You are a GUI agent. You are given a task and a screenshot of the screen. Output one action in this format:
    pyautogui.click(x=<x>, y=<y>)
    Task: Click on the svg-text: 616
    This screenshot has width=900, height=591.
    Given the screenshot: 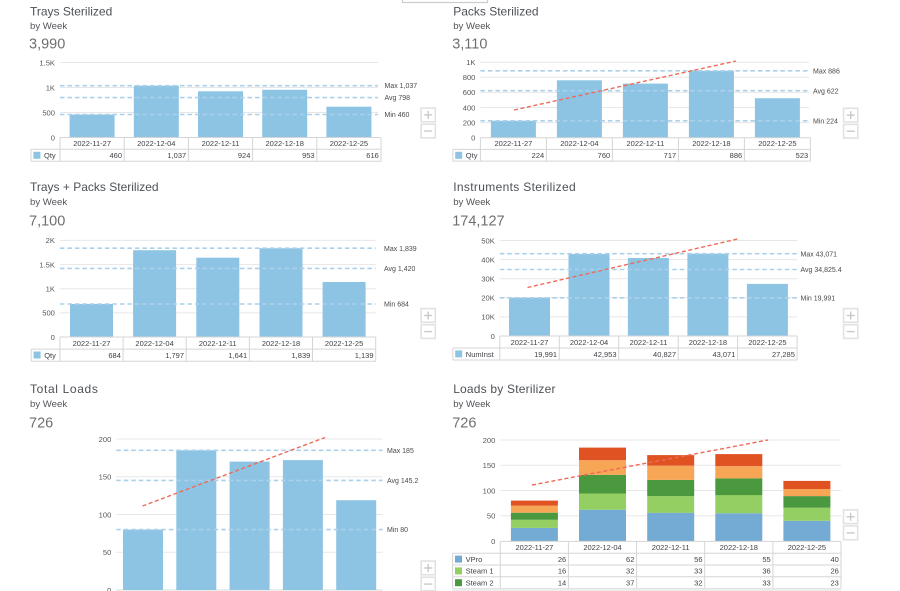 What is the action you would take?
    pyautogui.click(x=372, y=155)
    